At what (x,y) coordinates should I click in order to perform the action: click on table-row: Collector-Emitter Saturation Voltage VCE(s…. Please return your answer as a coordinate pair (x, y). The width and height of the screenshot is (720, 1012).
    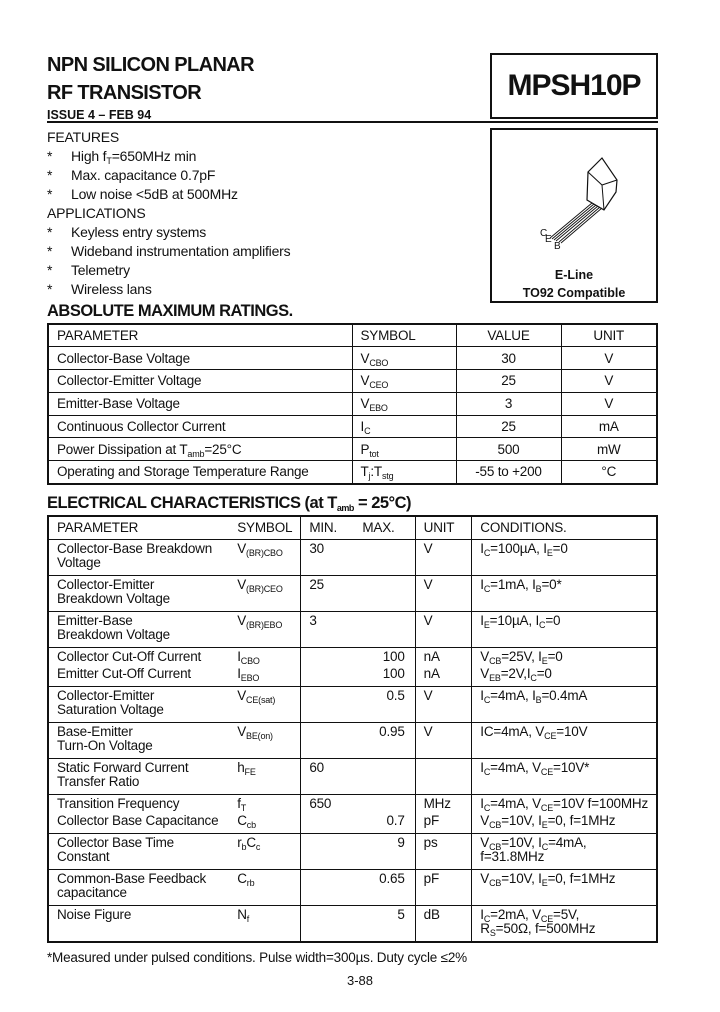
    Looking at the image, I should click on (352, 703).